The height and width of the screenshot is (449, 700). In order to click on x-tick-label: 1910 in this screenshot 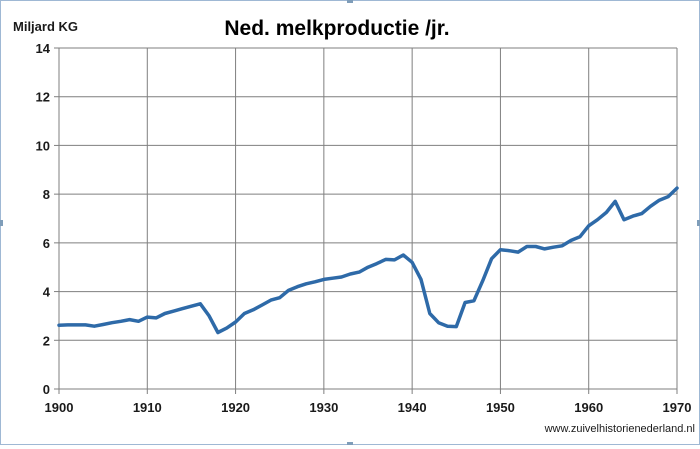, I will do `click(147, 407)`.